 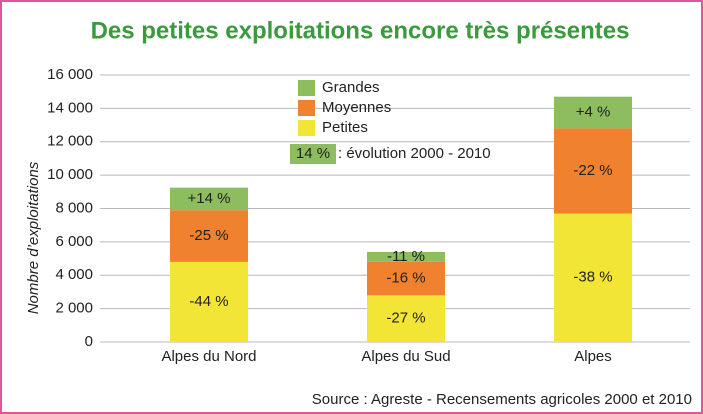 I want to click on legend-label: Petites, so click(x=345, y=127).